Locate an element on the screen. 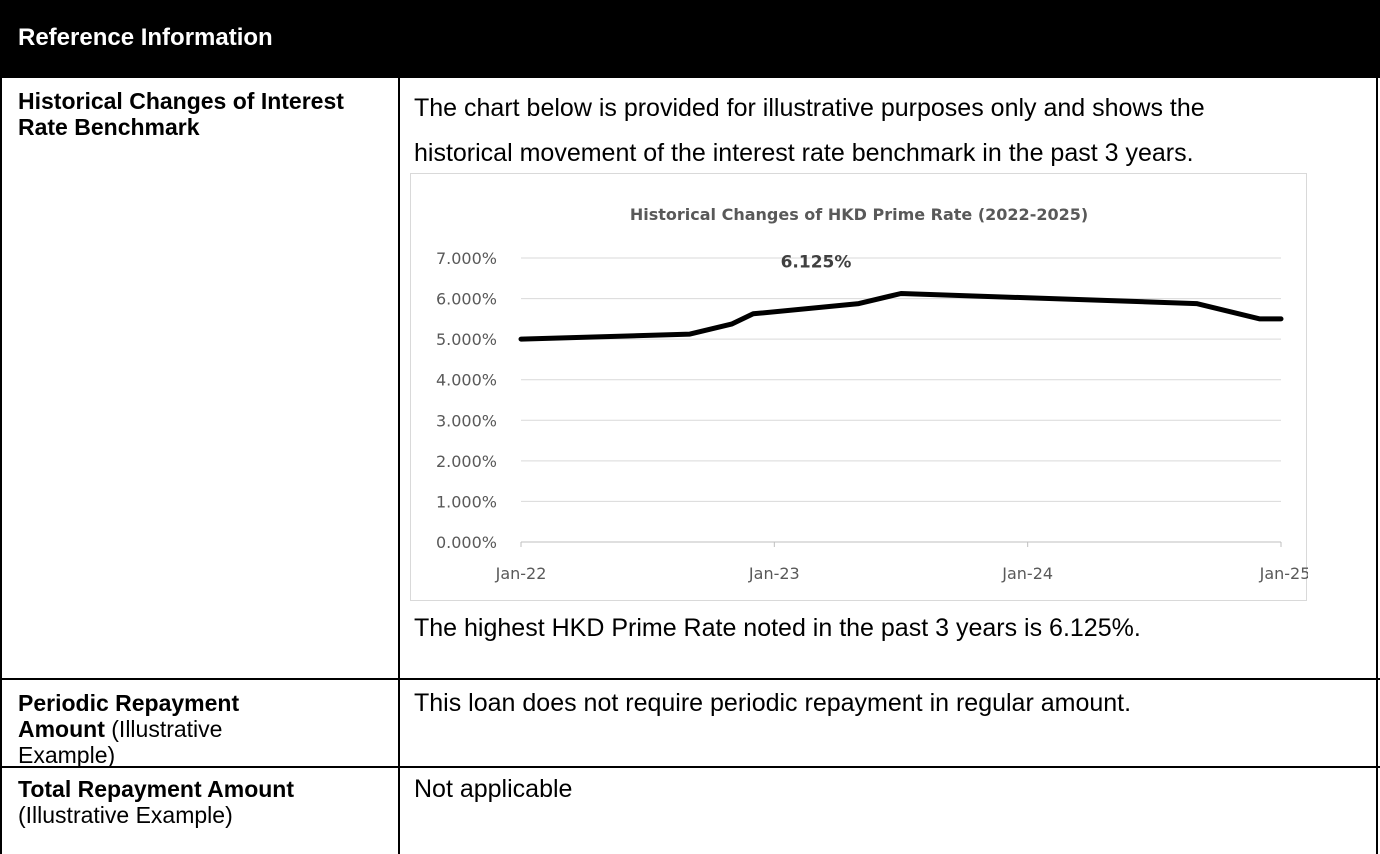 The height and width of the screenshot is (854, 1380). label-bold: Total Repayment Amount is located at coordinates (156, 789).